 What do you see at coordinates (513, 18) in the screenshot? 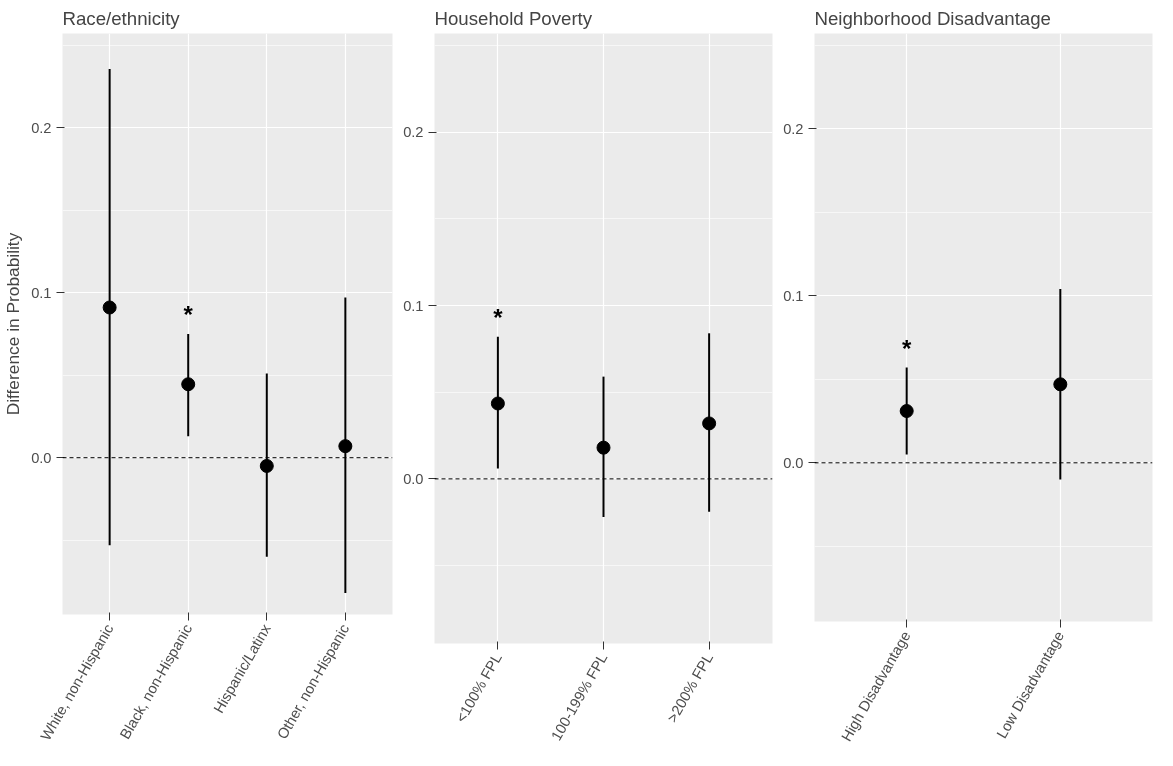
I see `chart-title: Household Poverty` at bounding box center [513, 18].